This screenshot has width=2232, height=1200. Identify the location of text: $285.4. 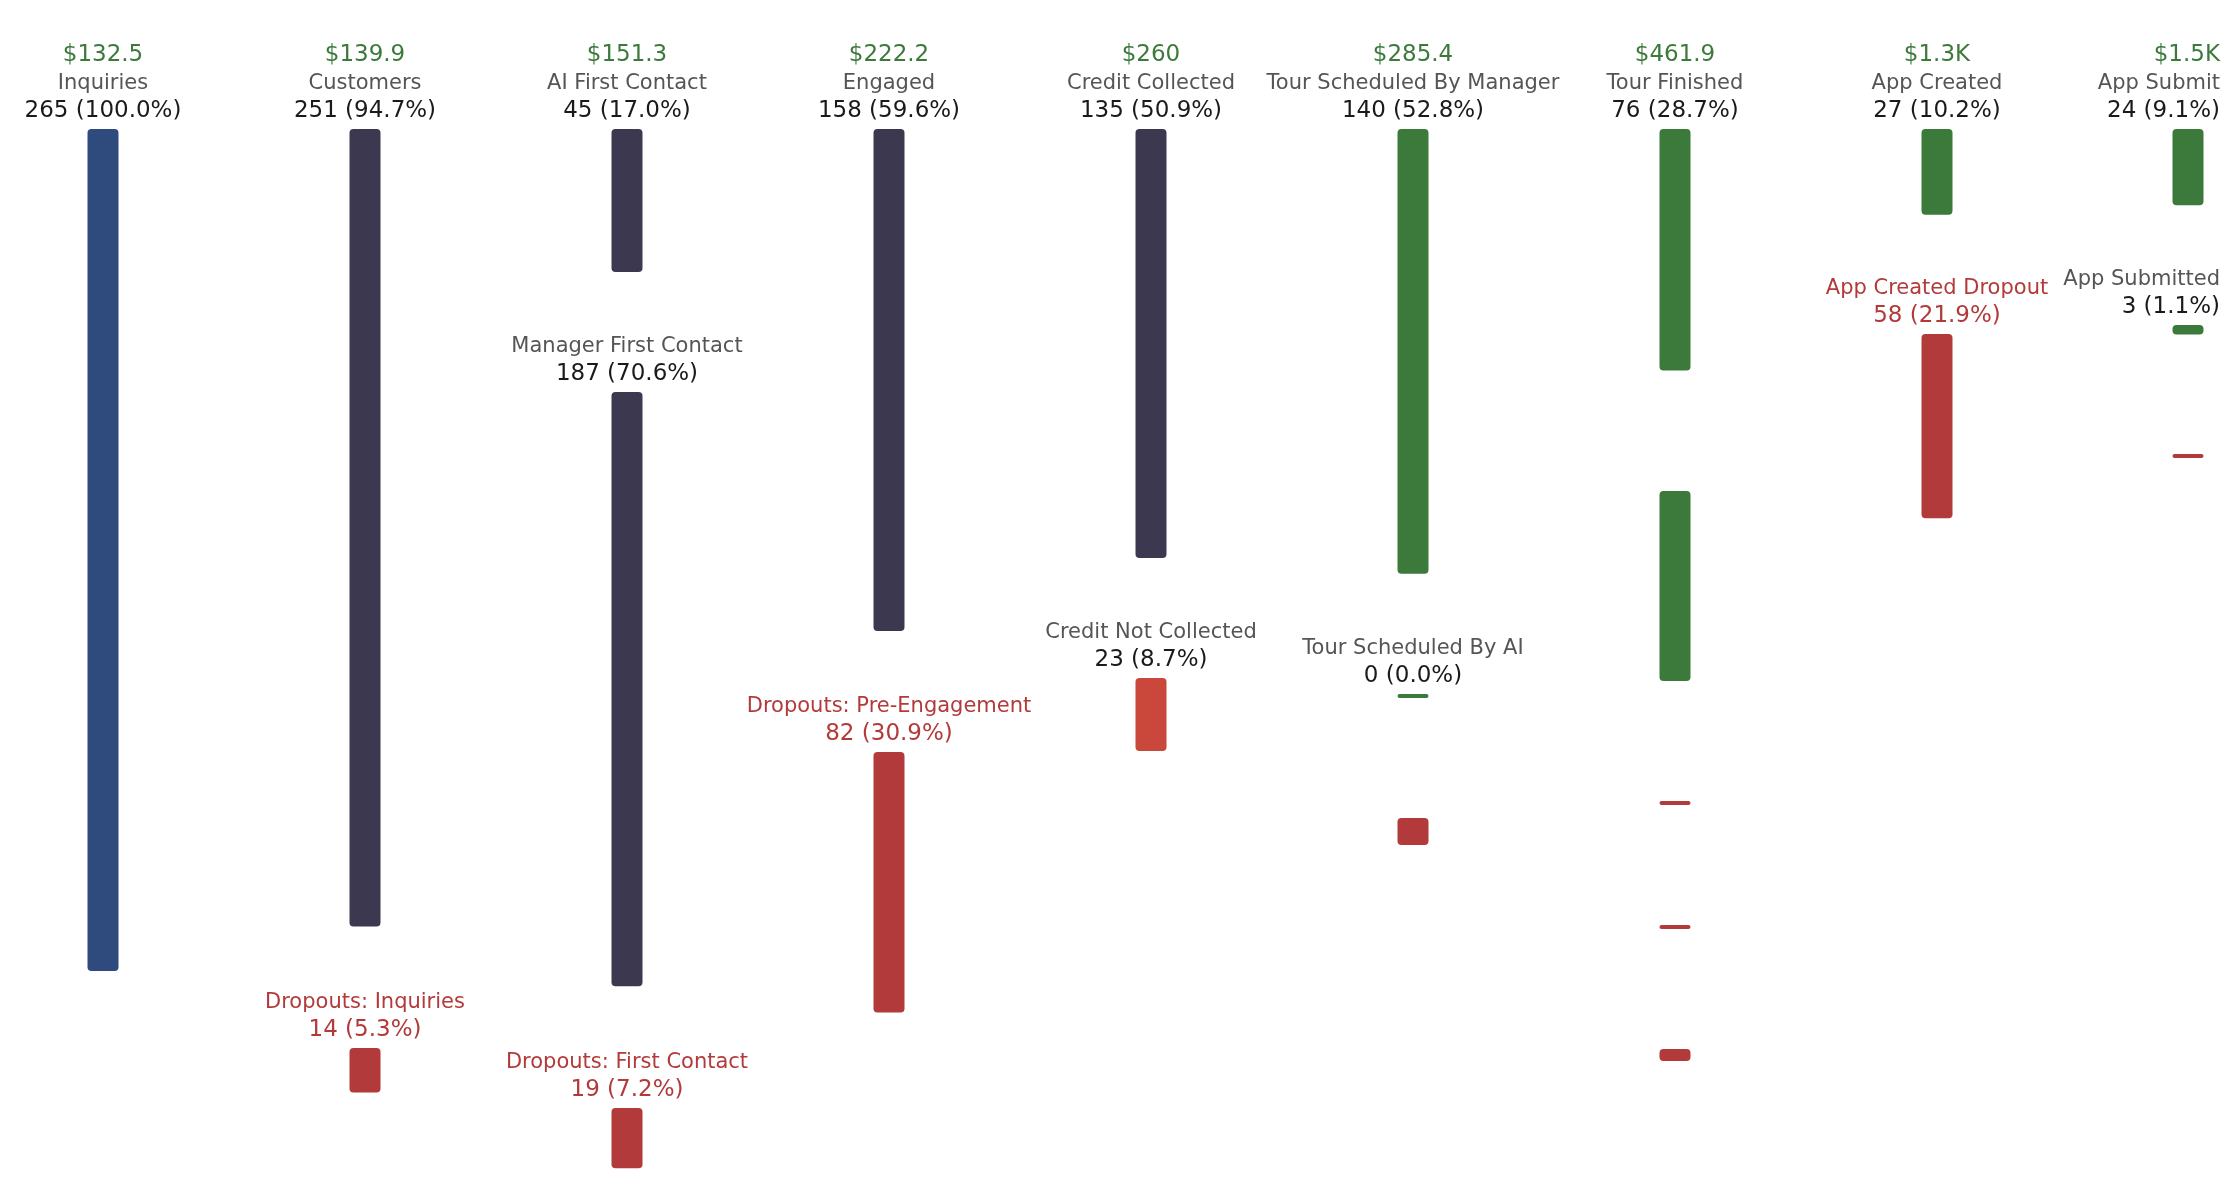
(1413, 53).